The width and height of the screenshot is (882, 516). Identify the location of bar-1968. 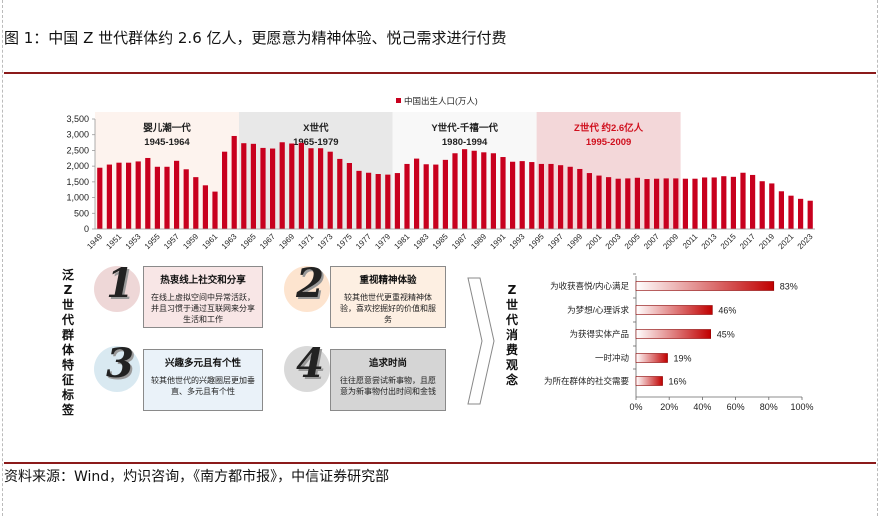
(282, 185).